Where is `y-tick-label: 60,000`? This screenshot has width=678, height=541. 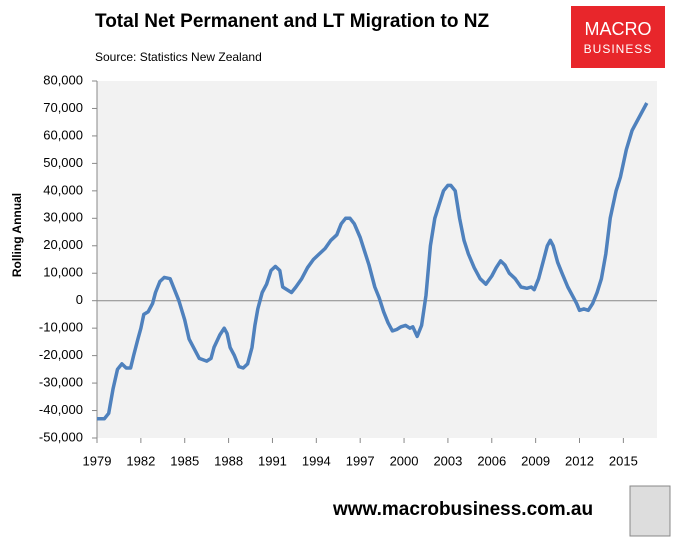 y-tick-label: 60,000 is located at coordinates (63, 134).